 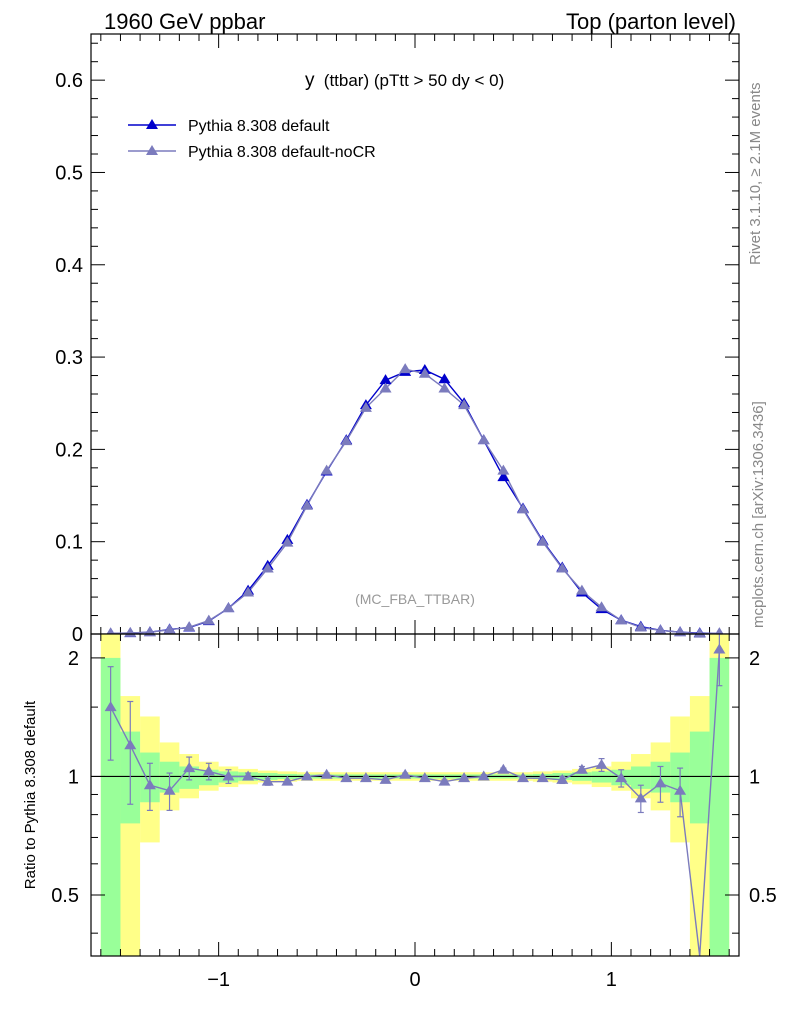 What do you see at coordinates (30, 794) in the screenshot?
I see `ratio-axis-label: Ratio to Pythia 8.308 default` at bounding box center [30, 794].